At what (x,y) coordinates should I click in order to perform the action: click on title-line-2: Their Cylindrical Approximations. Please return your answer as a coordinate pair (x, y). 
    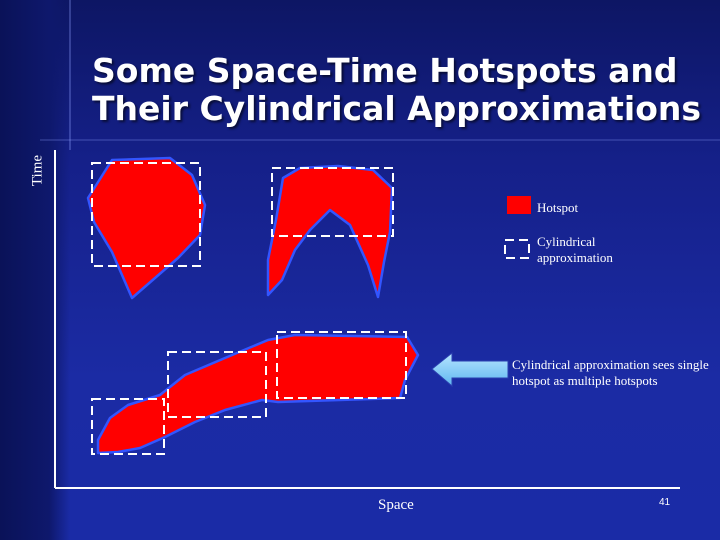
    Looking at the image, I should click on (397, 108).